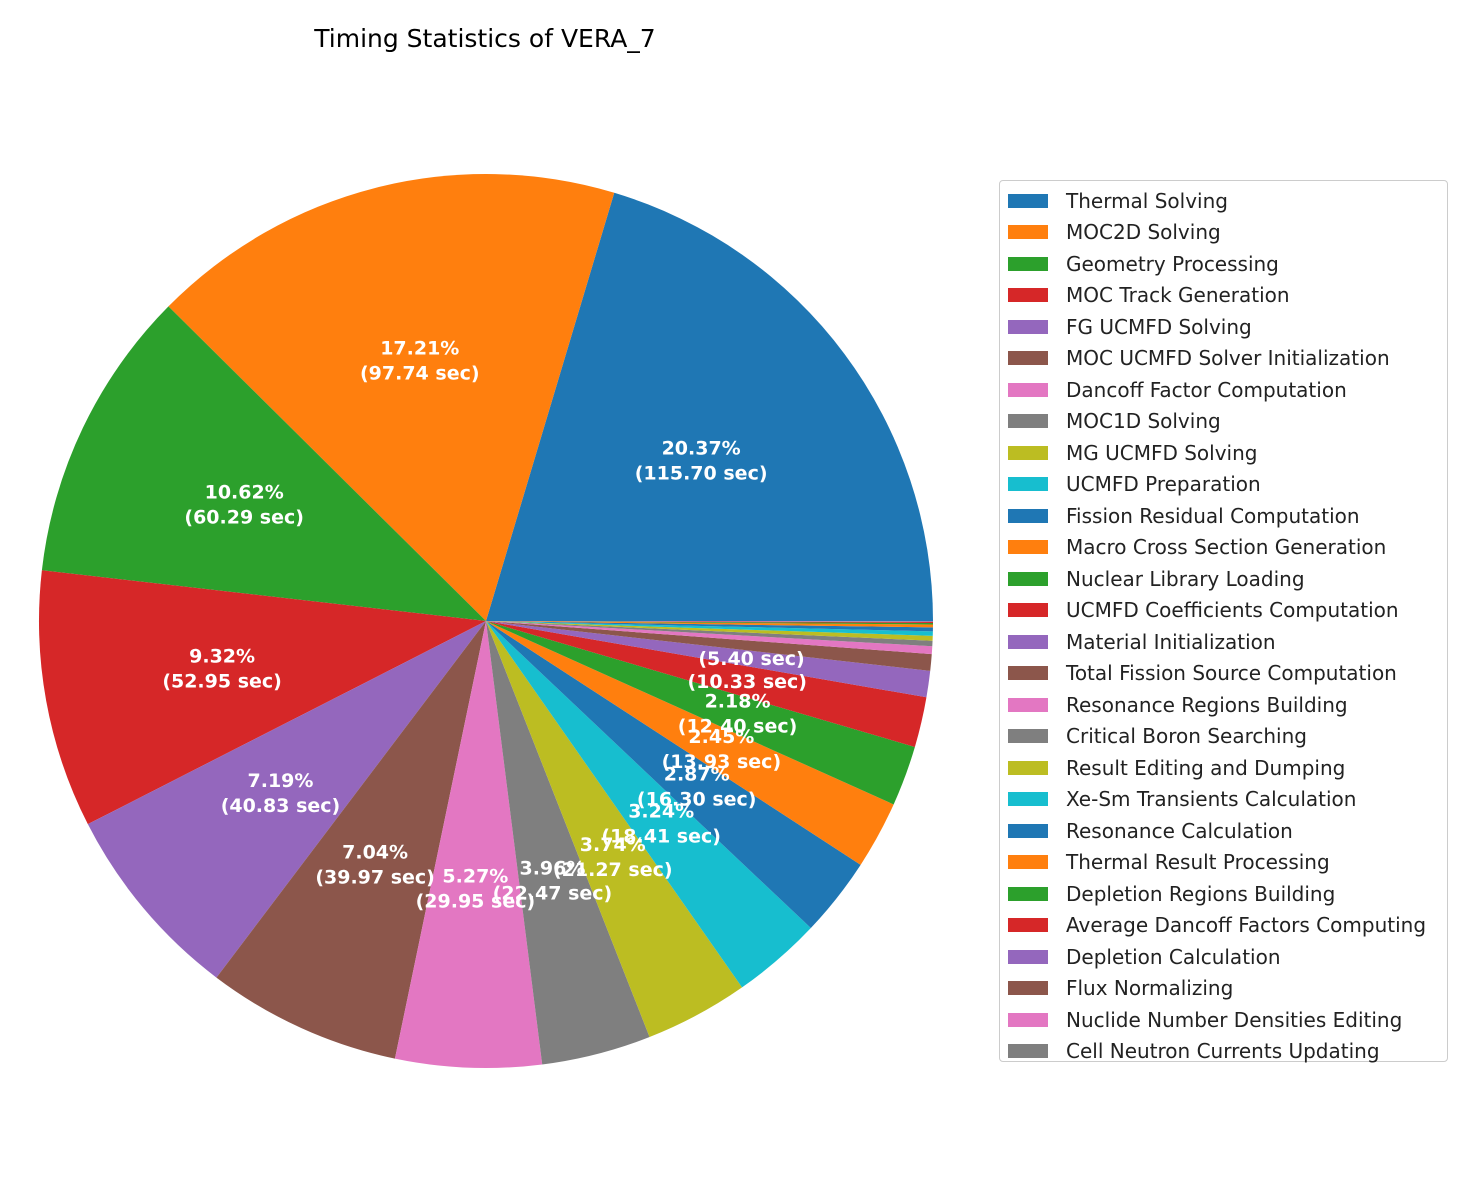 This screenshot has width=1464, height=1189. Describe the element at coordinates (244, 505) in the screenshot. I see `slice-label: 10.62% (60.29 sec)` at that location.